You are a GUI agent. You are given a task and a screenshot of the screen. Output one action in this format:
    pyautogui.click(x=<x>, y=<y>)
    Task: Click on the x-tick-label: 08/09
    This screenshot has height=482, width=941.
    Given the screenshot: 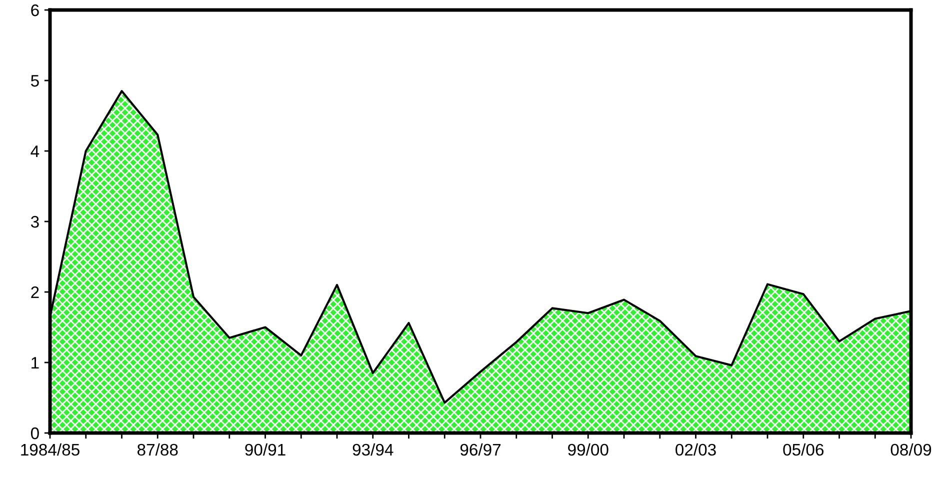 What is the action you would take?
    pyautogui.click(x=911, y=449)
    